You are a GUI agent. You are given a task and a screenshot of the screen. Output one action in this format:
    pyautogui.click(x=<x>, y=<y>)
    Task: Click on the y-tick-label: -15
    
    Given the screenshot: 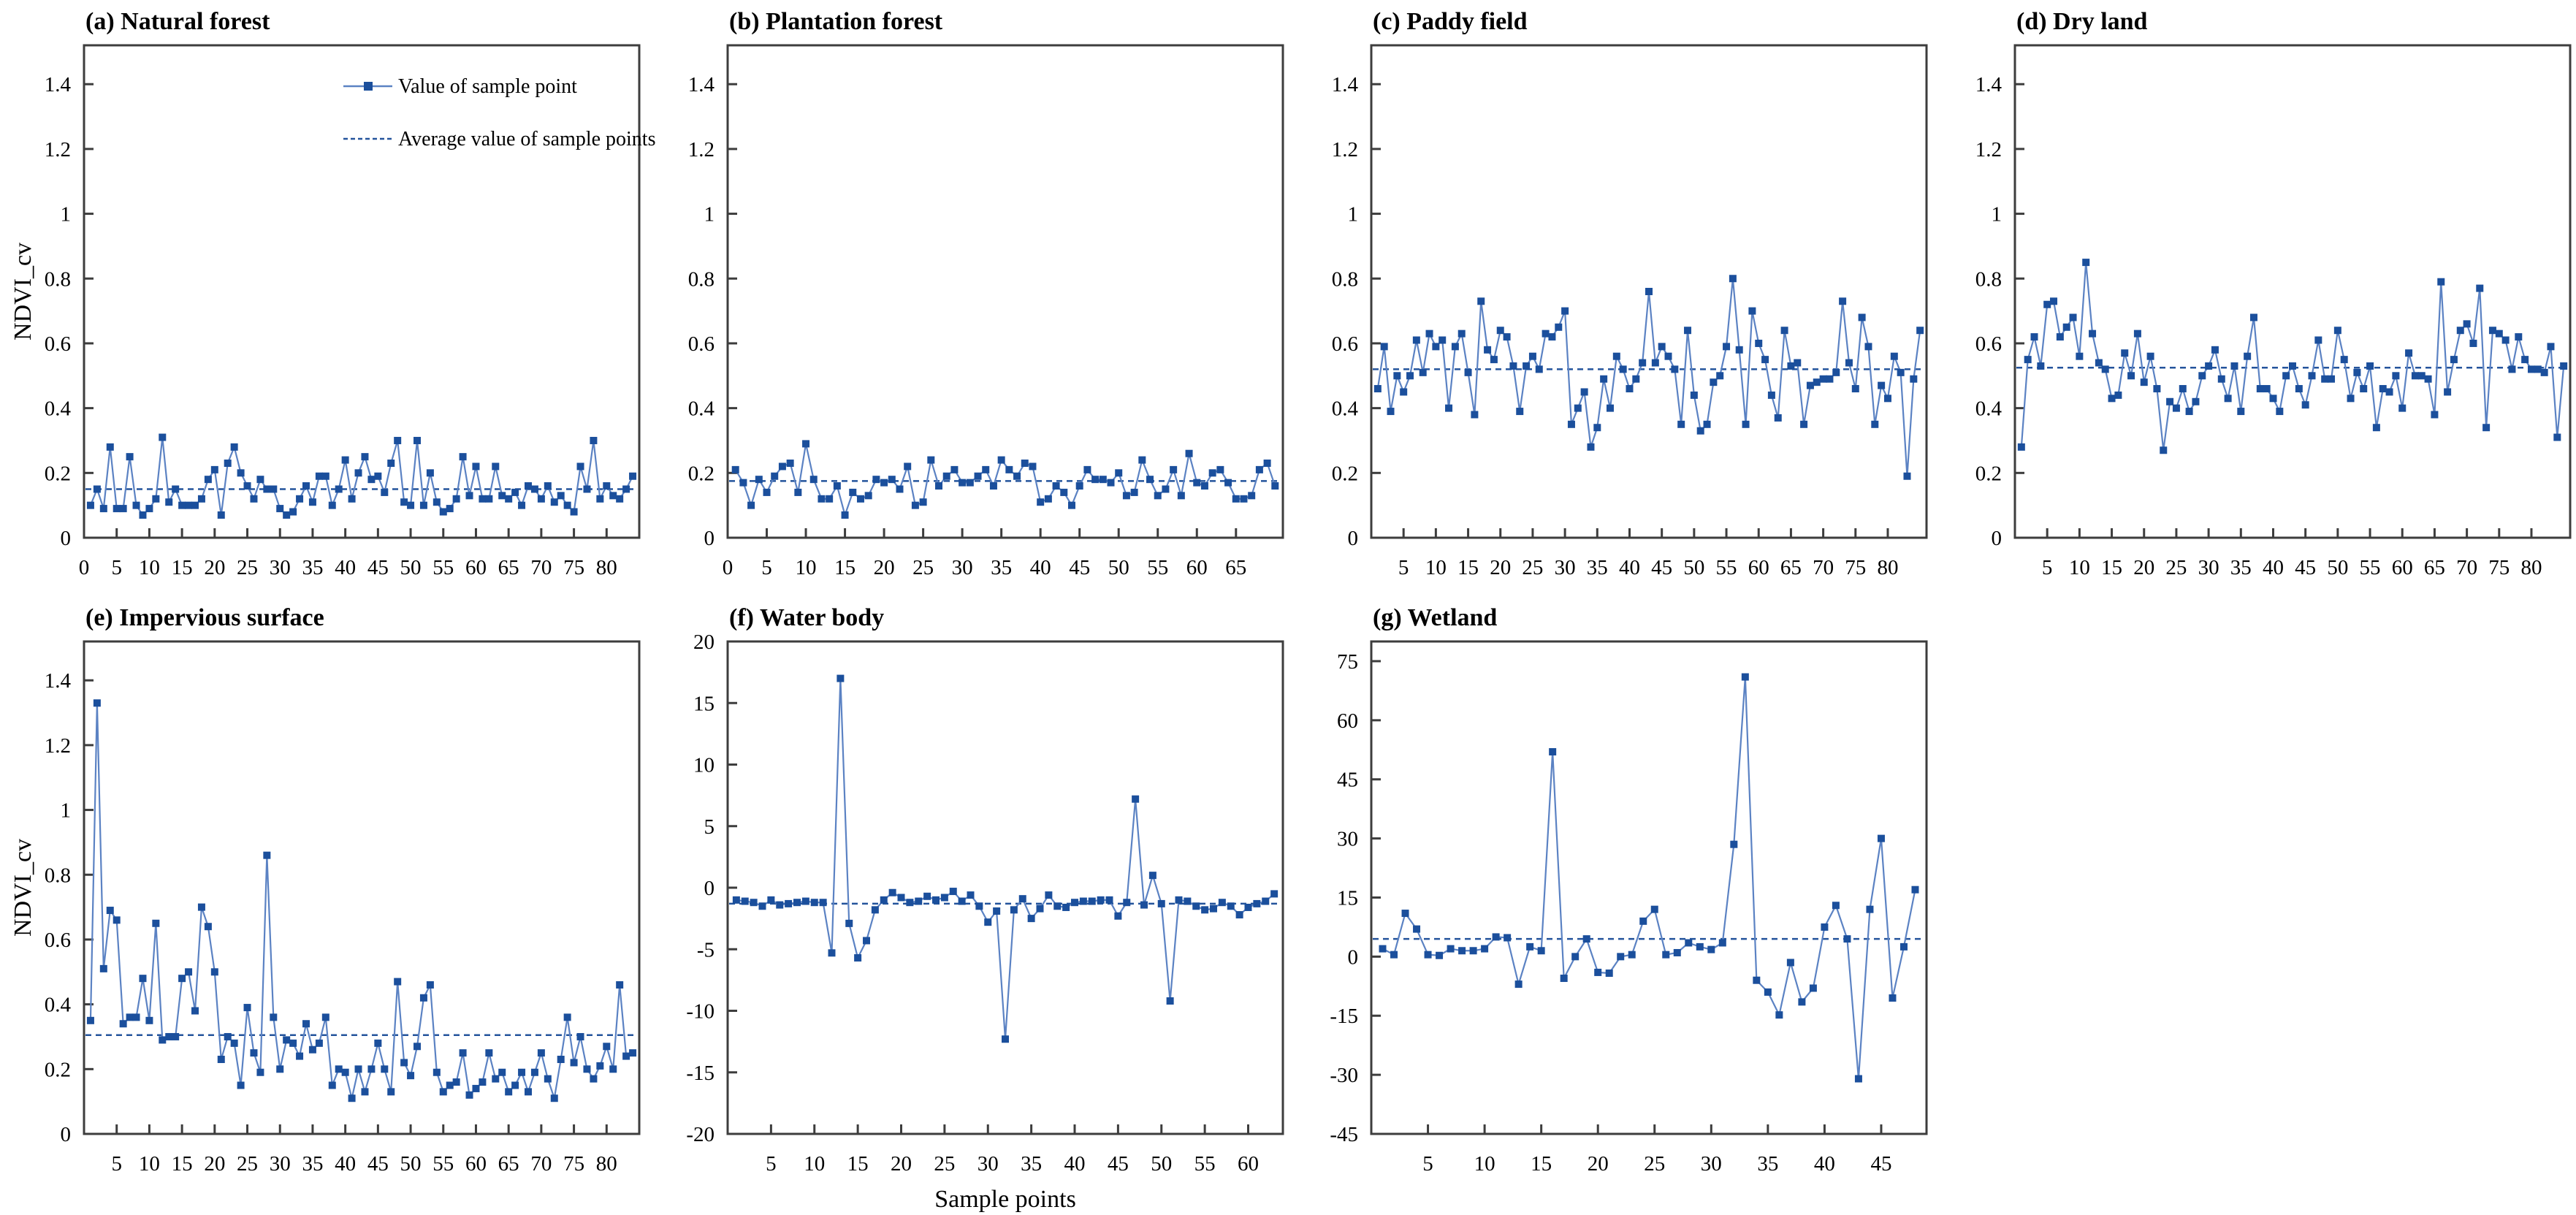 What is the action you would take?
    pyautogui.click(x=1344, y=1016)
    